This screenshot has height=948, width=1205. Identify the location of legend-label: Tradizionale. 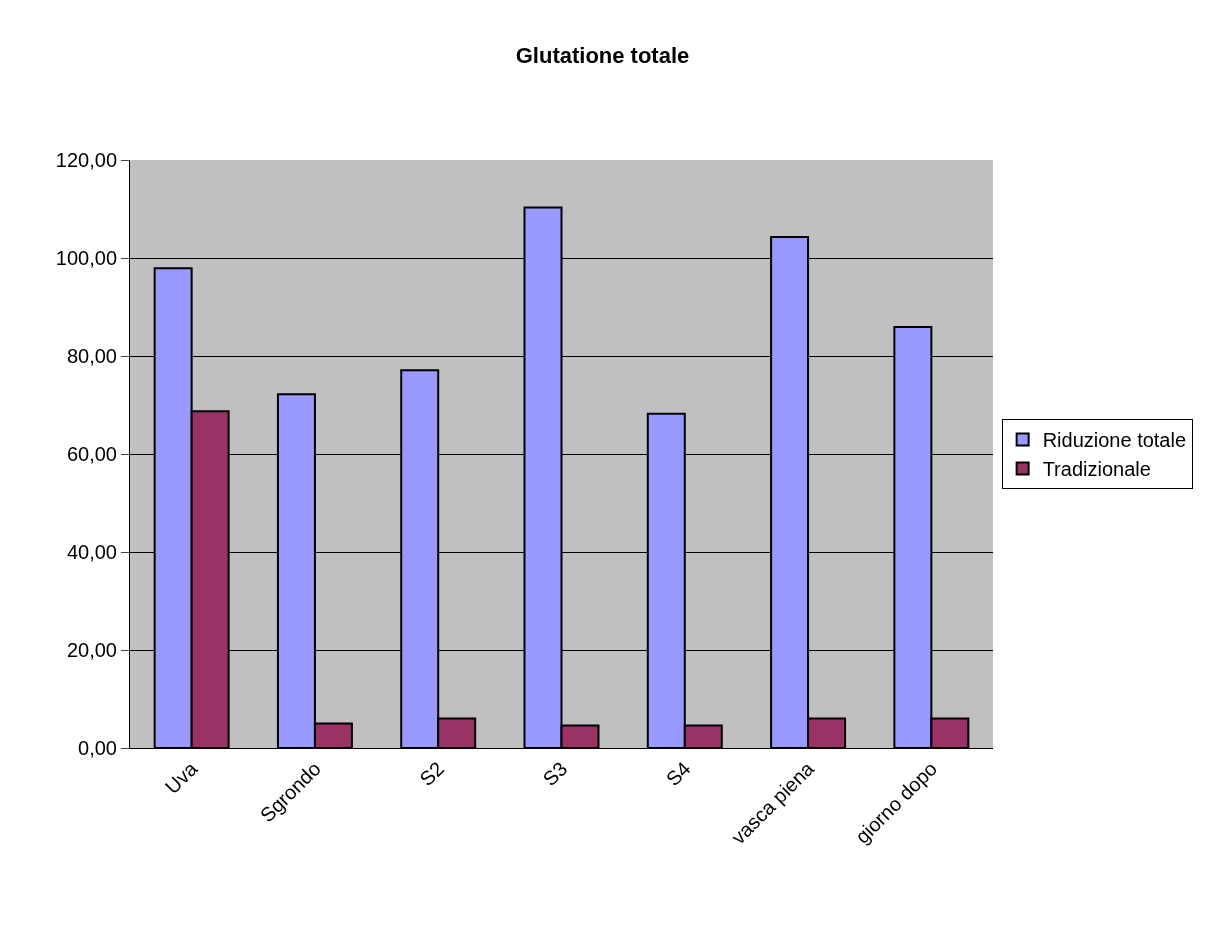
(1096, 469).